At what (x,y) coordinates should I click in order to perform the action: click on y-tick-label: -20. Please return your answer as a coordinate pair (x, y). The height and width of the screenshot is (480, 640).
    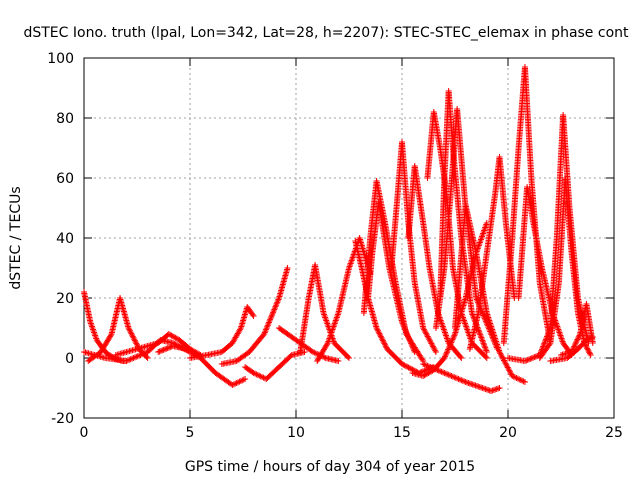
    Looking at the image, I should click on (62, 419).